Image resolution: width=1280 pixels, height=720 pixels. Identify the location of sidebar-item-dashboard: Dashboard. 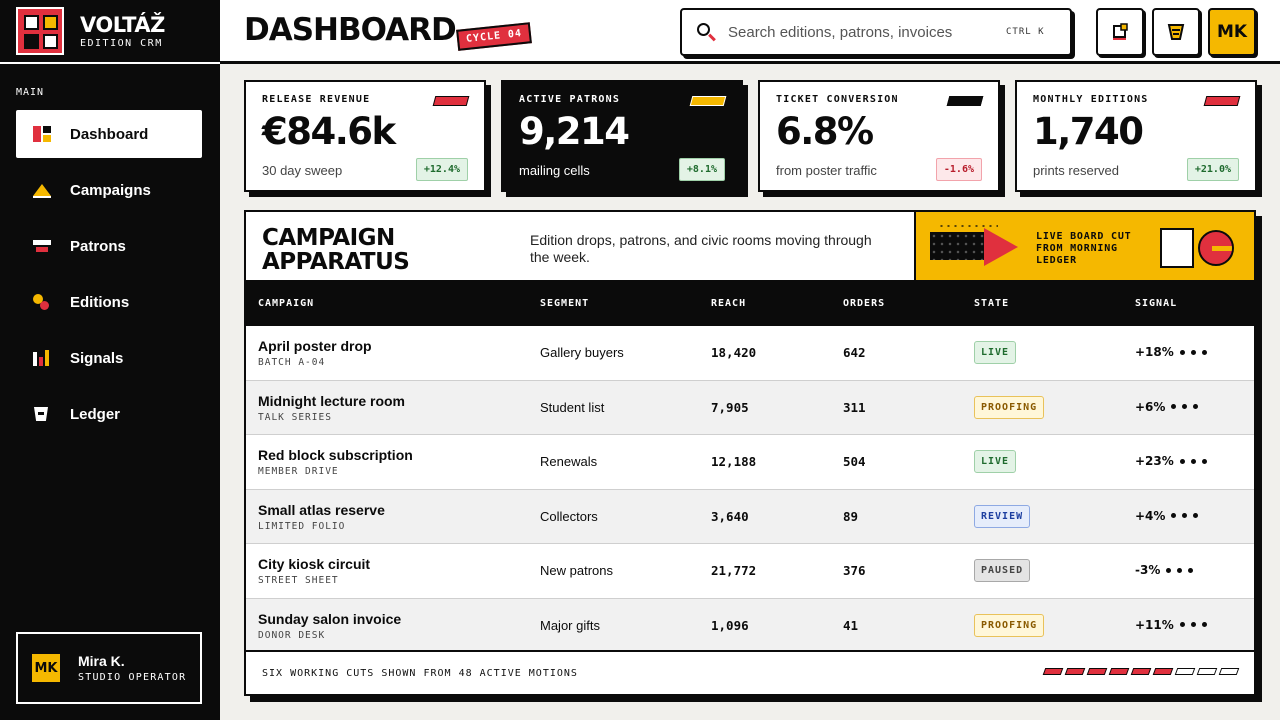
(109, 134).